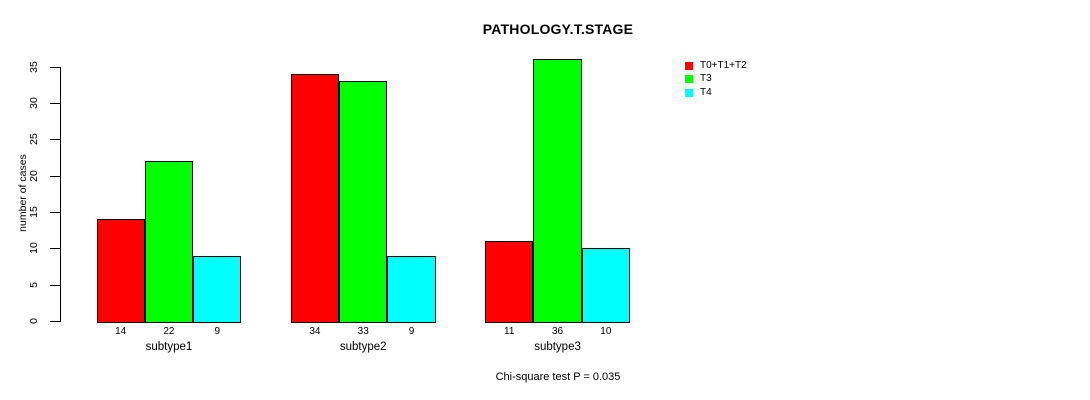  I want to click on legend-label-T3: T3, so click(706, 79).